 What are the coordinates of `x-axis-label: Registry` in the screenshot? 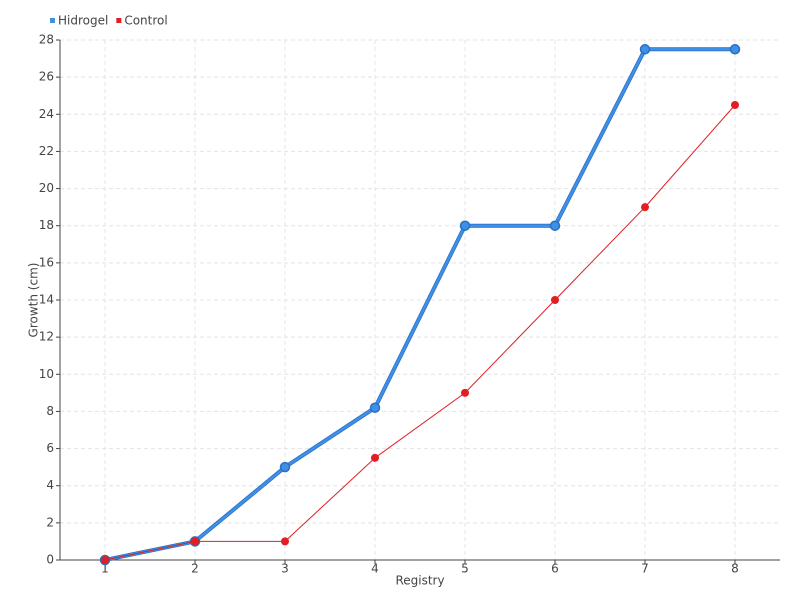 It's located at (419, 581).